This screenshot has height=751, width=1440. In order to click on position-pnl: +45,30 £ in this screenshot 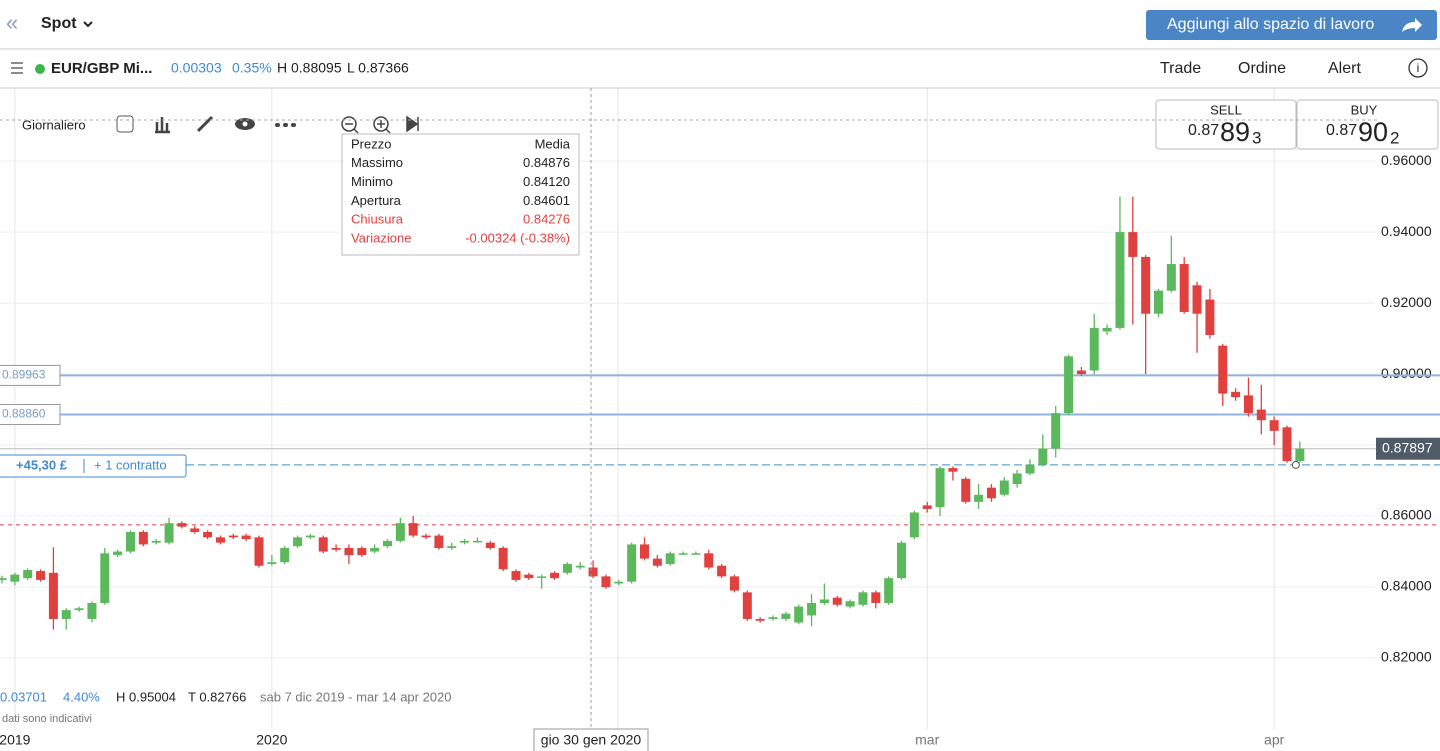, I will do `click(42, 464)`.